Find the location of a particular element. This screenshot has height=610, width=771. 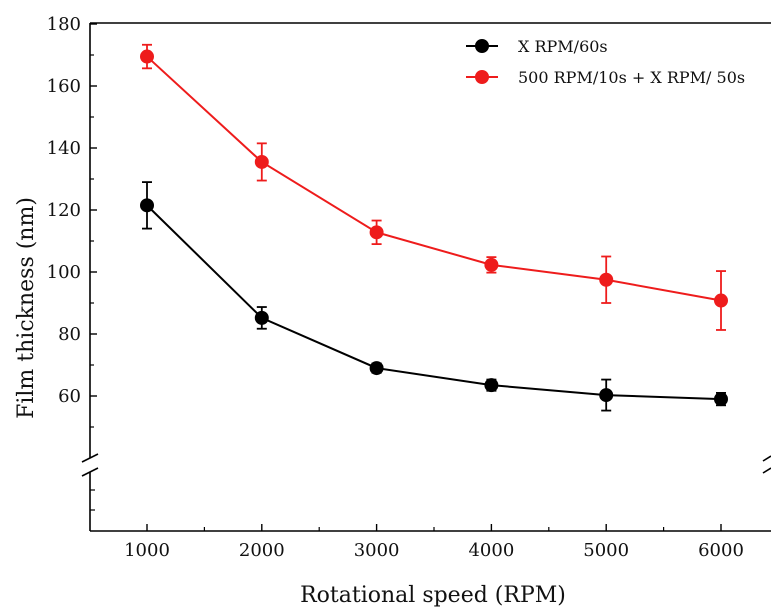

legend: X RPM/60s 500 RPM/10s + X RPM/ 50s is located at coordinates (605, 62).